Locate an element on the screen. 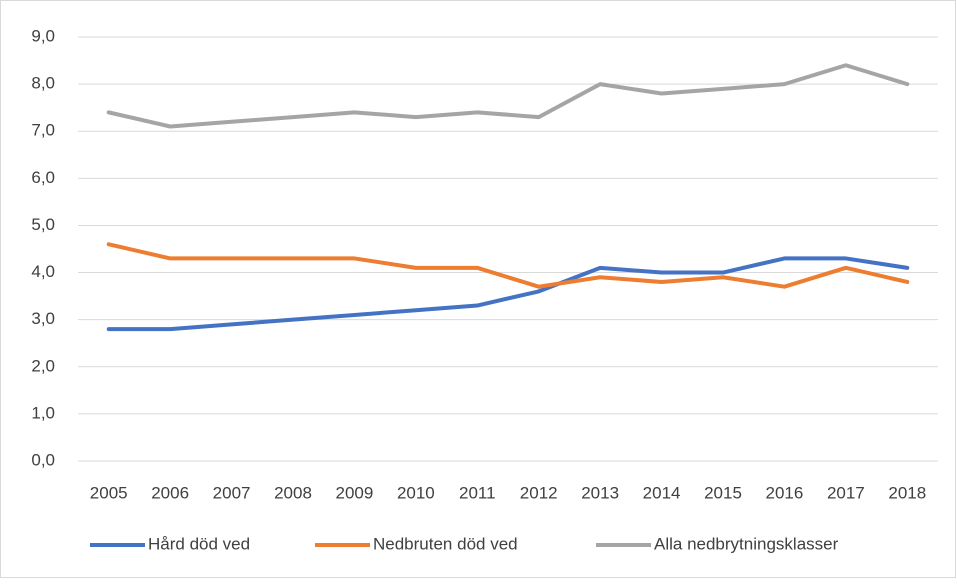  x-tick-label: 2009 is located at coordinates (355, 492).